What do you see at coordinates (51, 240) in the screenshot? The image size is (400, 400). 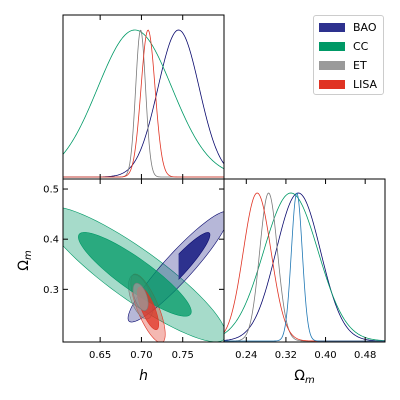 I see `omega-ytick-label-1: 0.4` at bounding box center [51, 240].